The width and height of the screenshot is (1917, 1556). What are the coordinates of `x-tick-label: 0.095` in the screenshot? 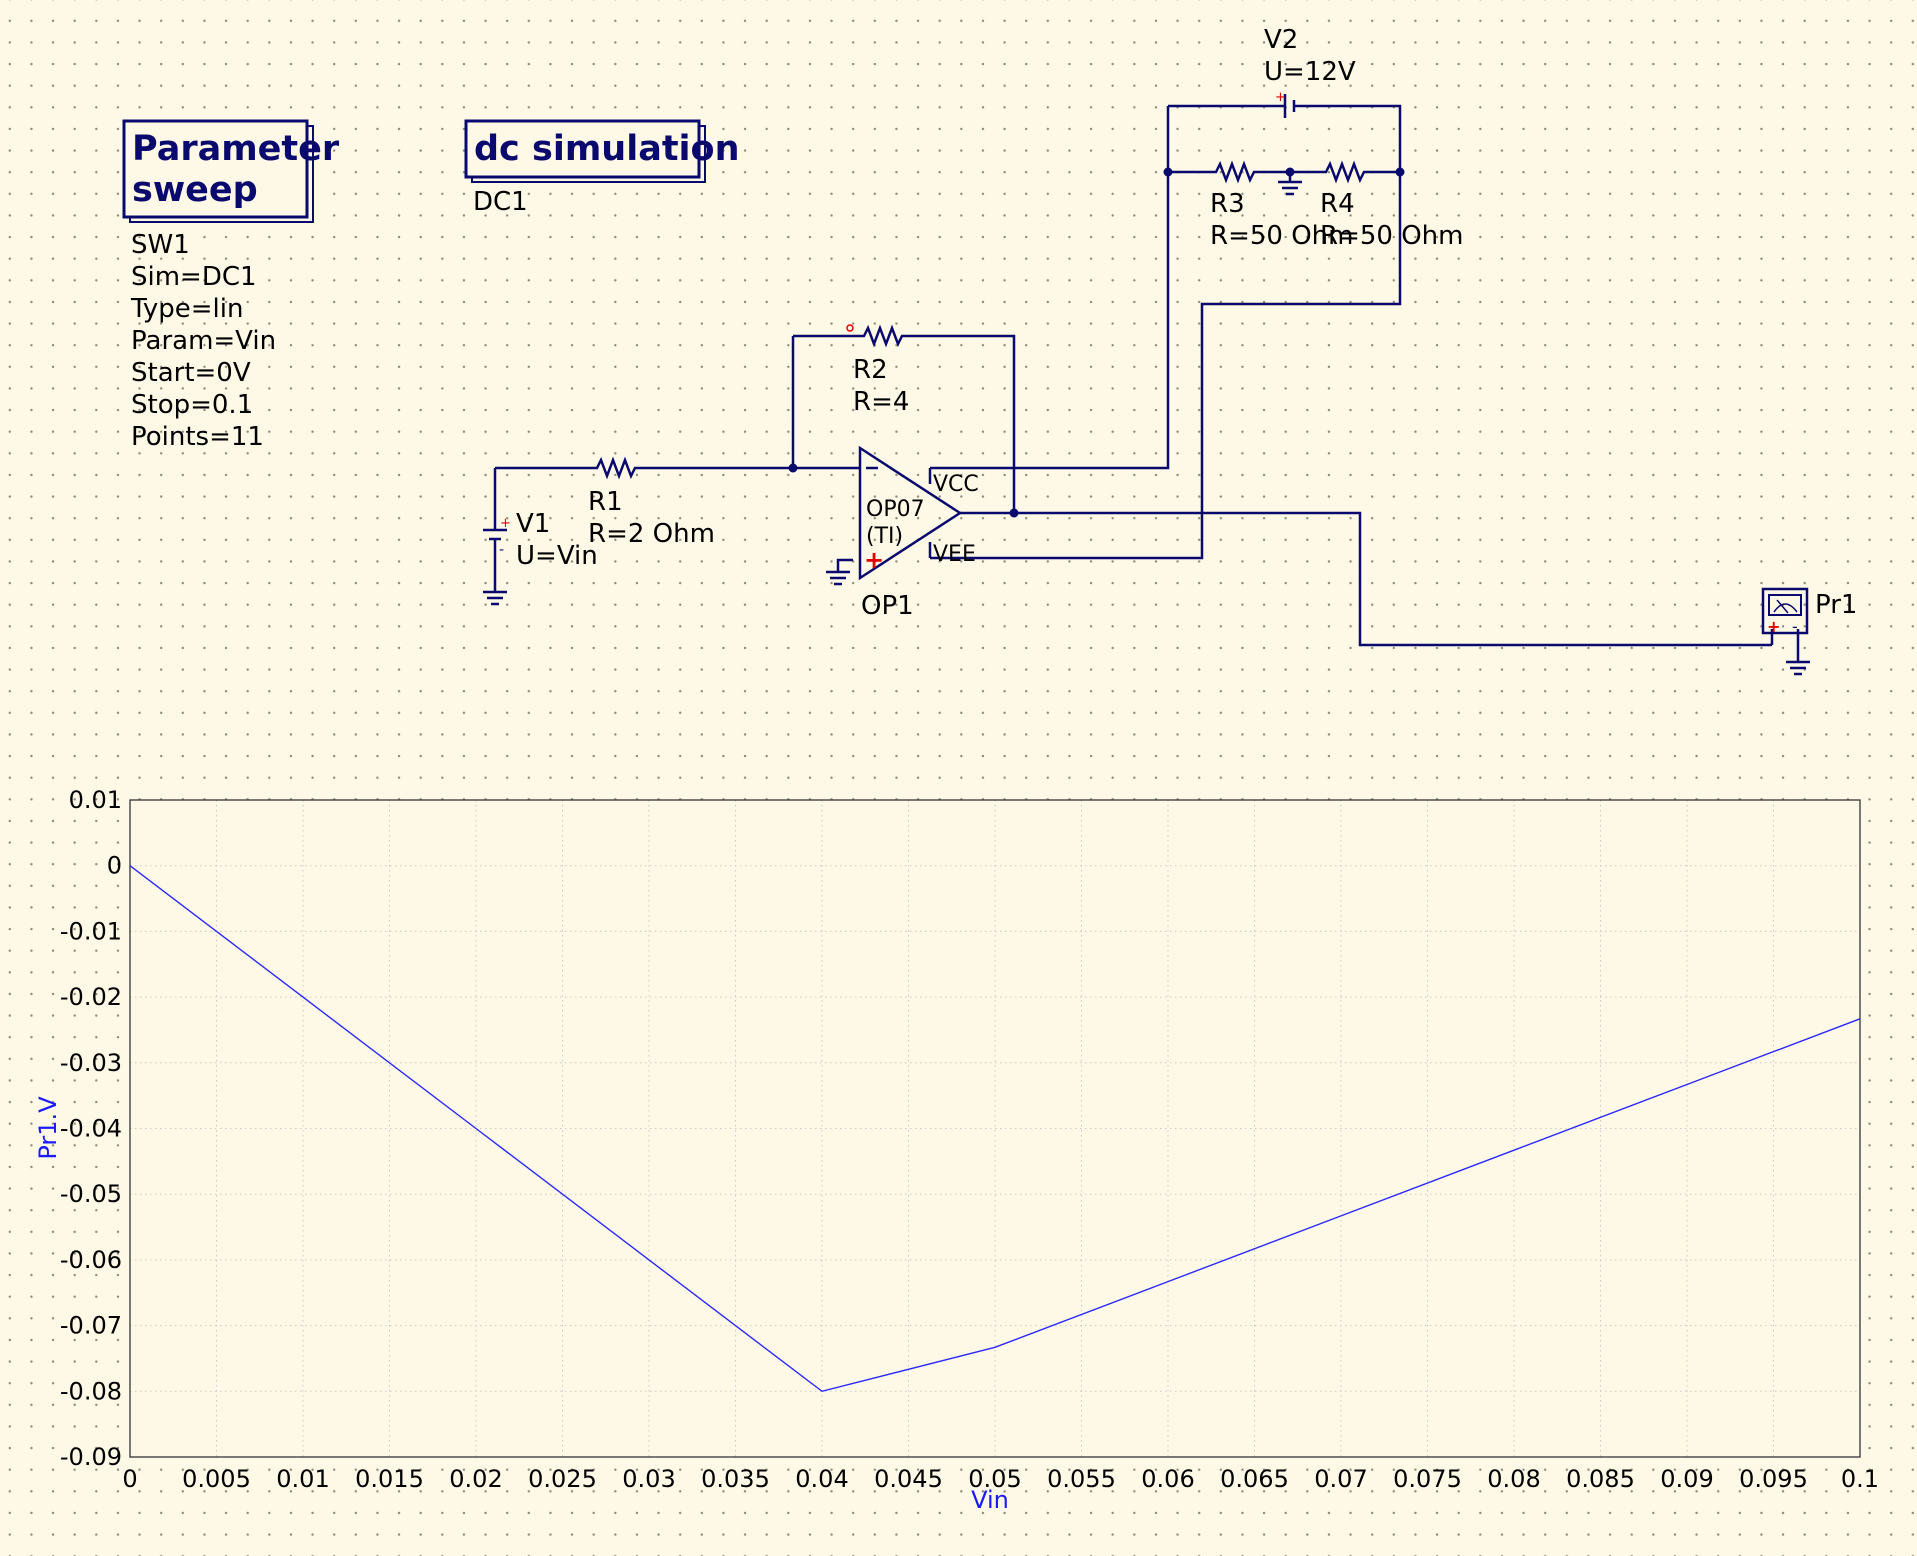 It's located at (1773, 1479).